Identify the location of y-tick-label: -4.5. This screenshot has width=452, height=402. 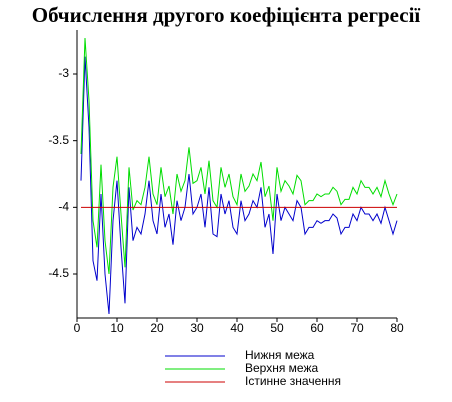
(58, 273).